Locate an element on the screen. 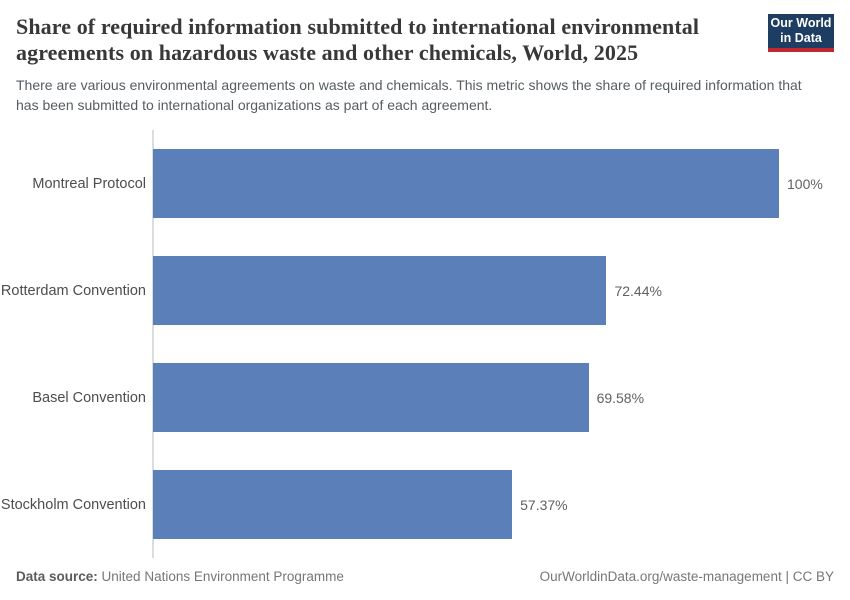  owid-link: OurWorldinData.org/waste-management is located at coordinates (660, 576).